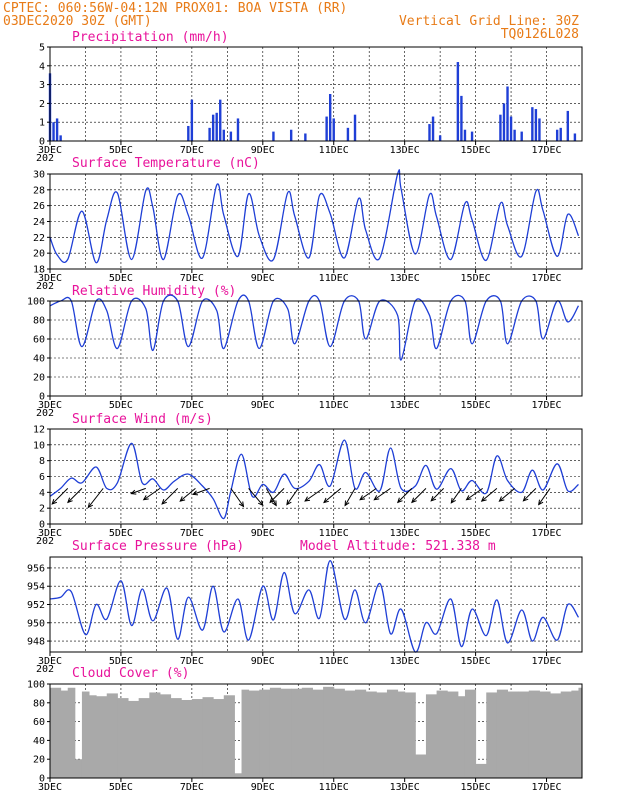 Image resolution: width=618 pixels, height=800 pixels. Describe the element at coordinates (39, 321) in the screenshot. I see `y-tick-label: 80` at that location.